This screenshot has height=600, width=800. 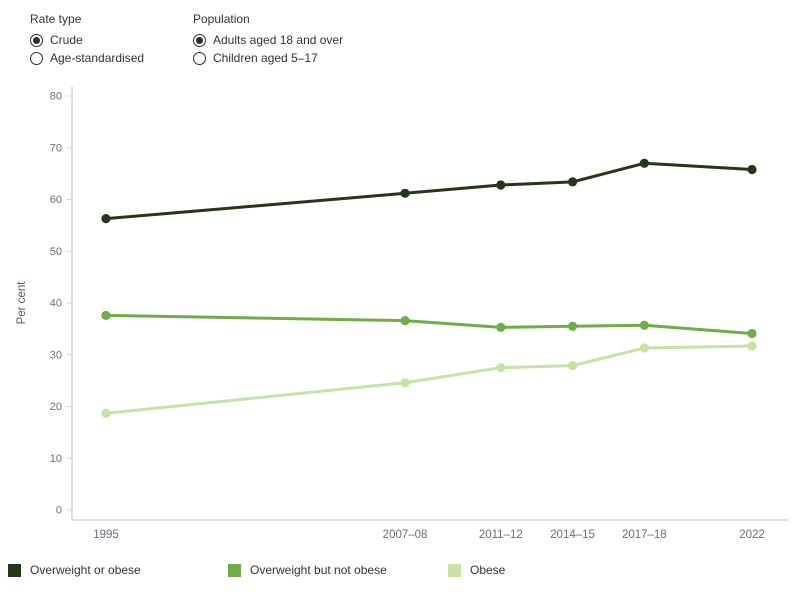 I want to click on radio-option-children-aged-5-17: Children aged 5–17, so click(x=268, y=58).